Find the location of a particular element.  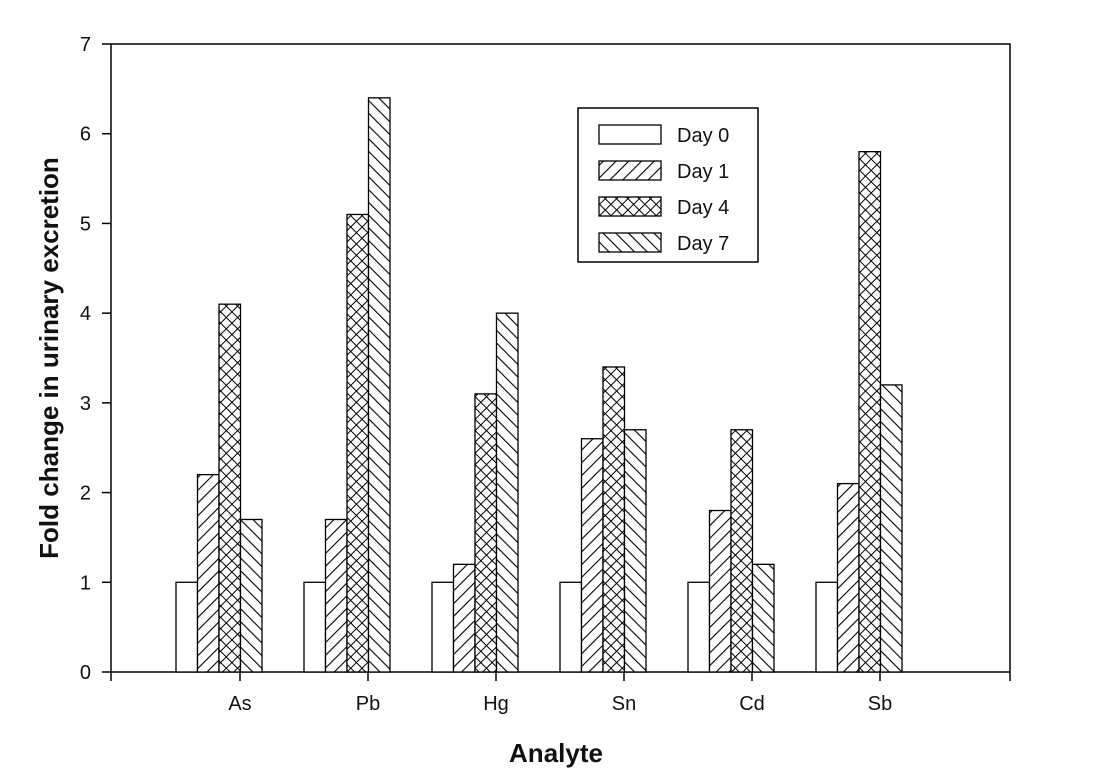

legend-label: Day 1 is located at coordinates (703, 172).